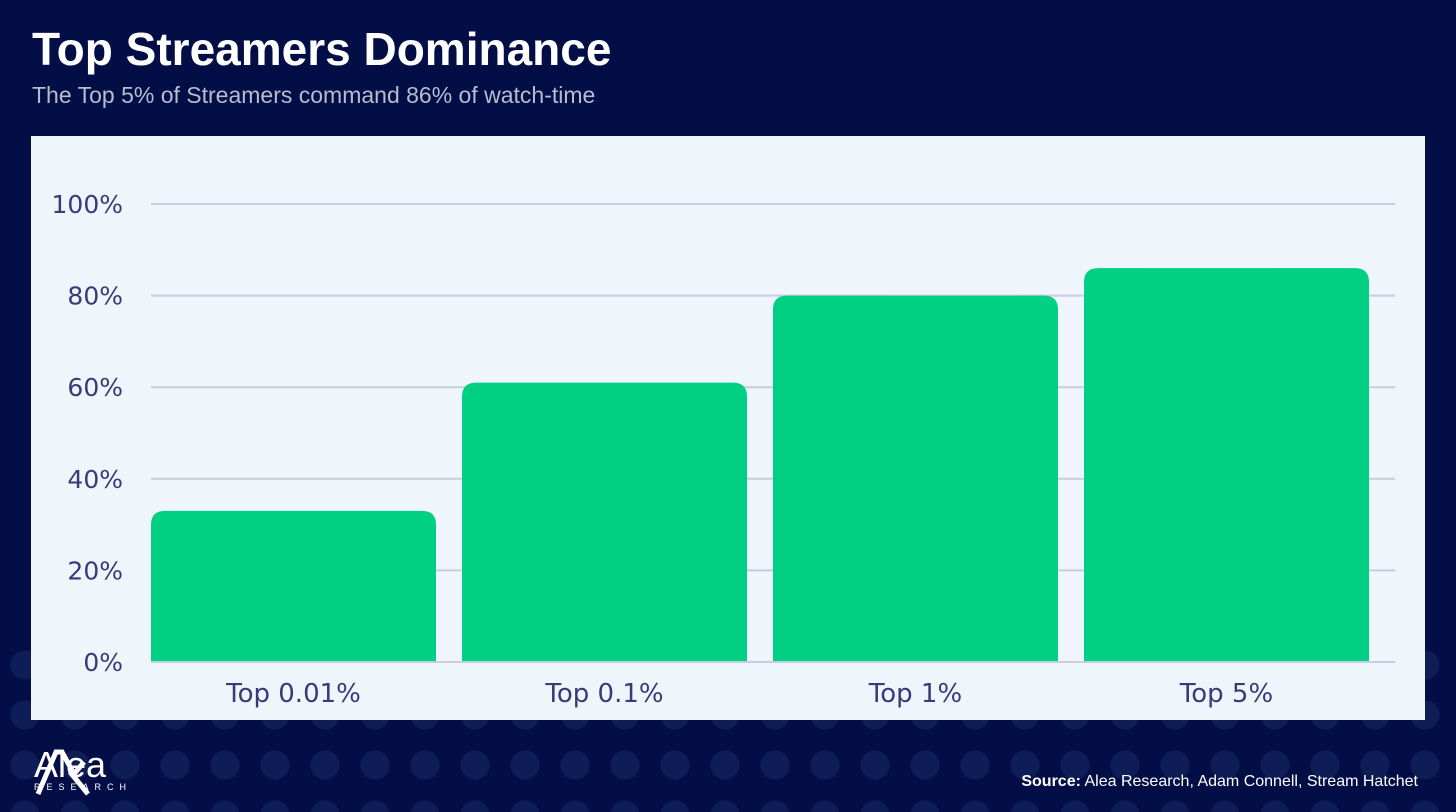 The width and height of the screenshot is (1456, 812). Describe the element at coordinates (915, 694) in the screenshot. I see `x-tick-label: Top 1%` at that location.